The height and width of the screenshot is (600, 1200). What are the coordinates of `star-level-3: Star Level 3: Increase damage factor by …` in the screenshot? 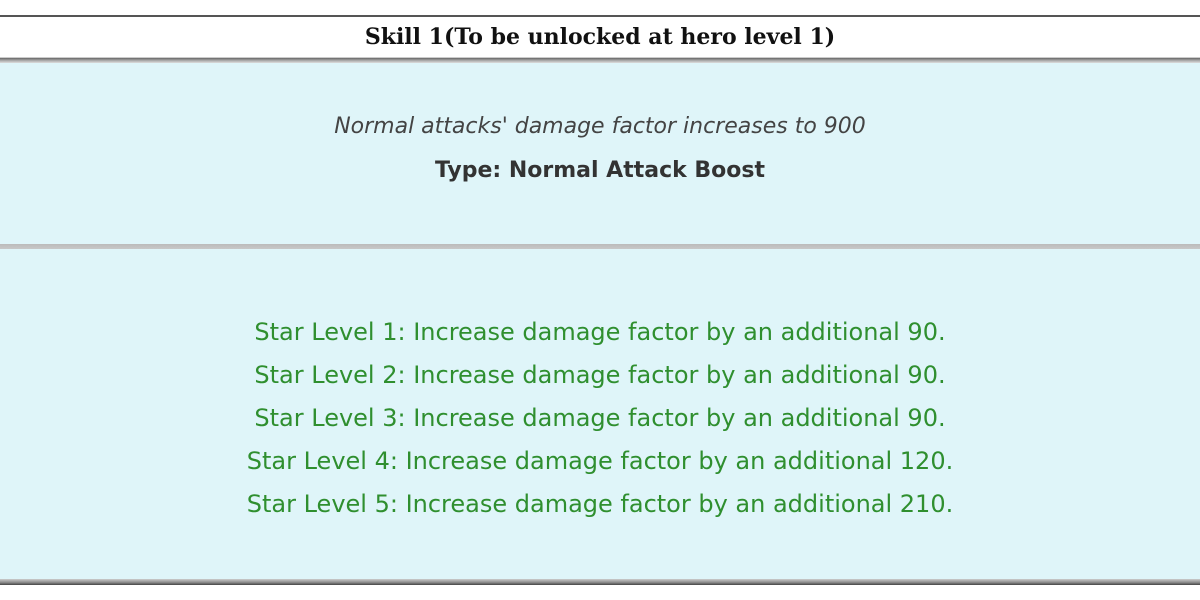 It's located at (600, 418).